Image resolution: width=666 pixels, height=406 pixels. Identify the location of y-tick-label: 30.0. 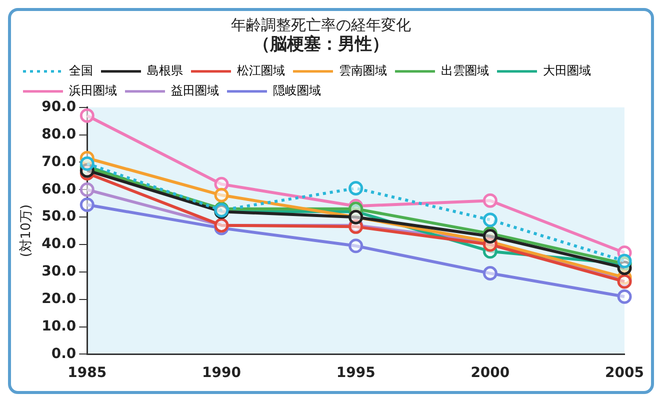
(59, 272).